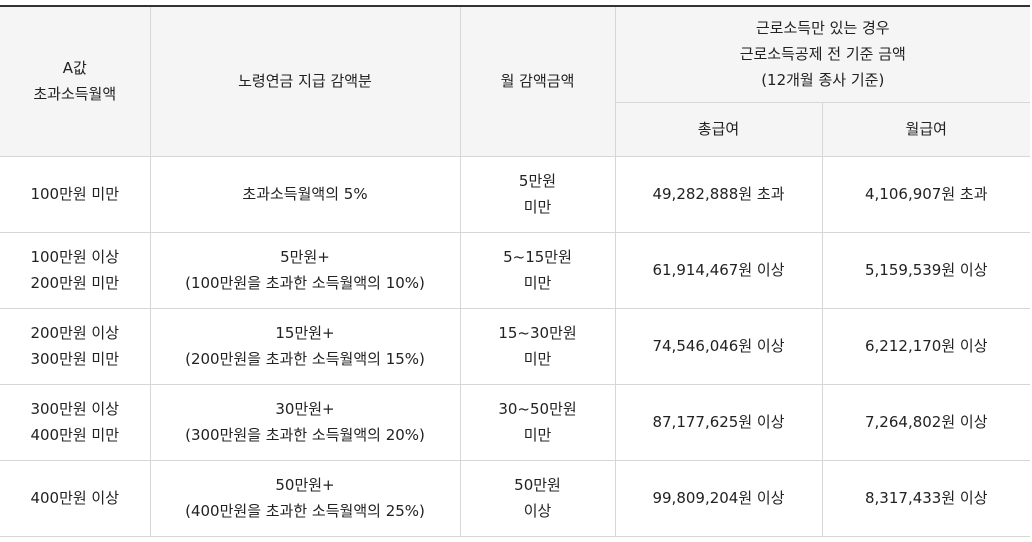 Image resolution: width=1032 pixels, height=542 pixels. I want to click on cell-line: 5만원+, so click(305, 257).